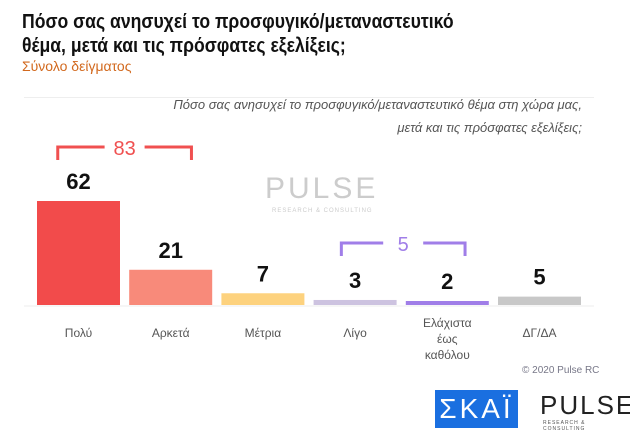 The width and height of the screenshot is (630, 444). I want to click on category-label: Μέτρια, so click(263, 333).